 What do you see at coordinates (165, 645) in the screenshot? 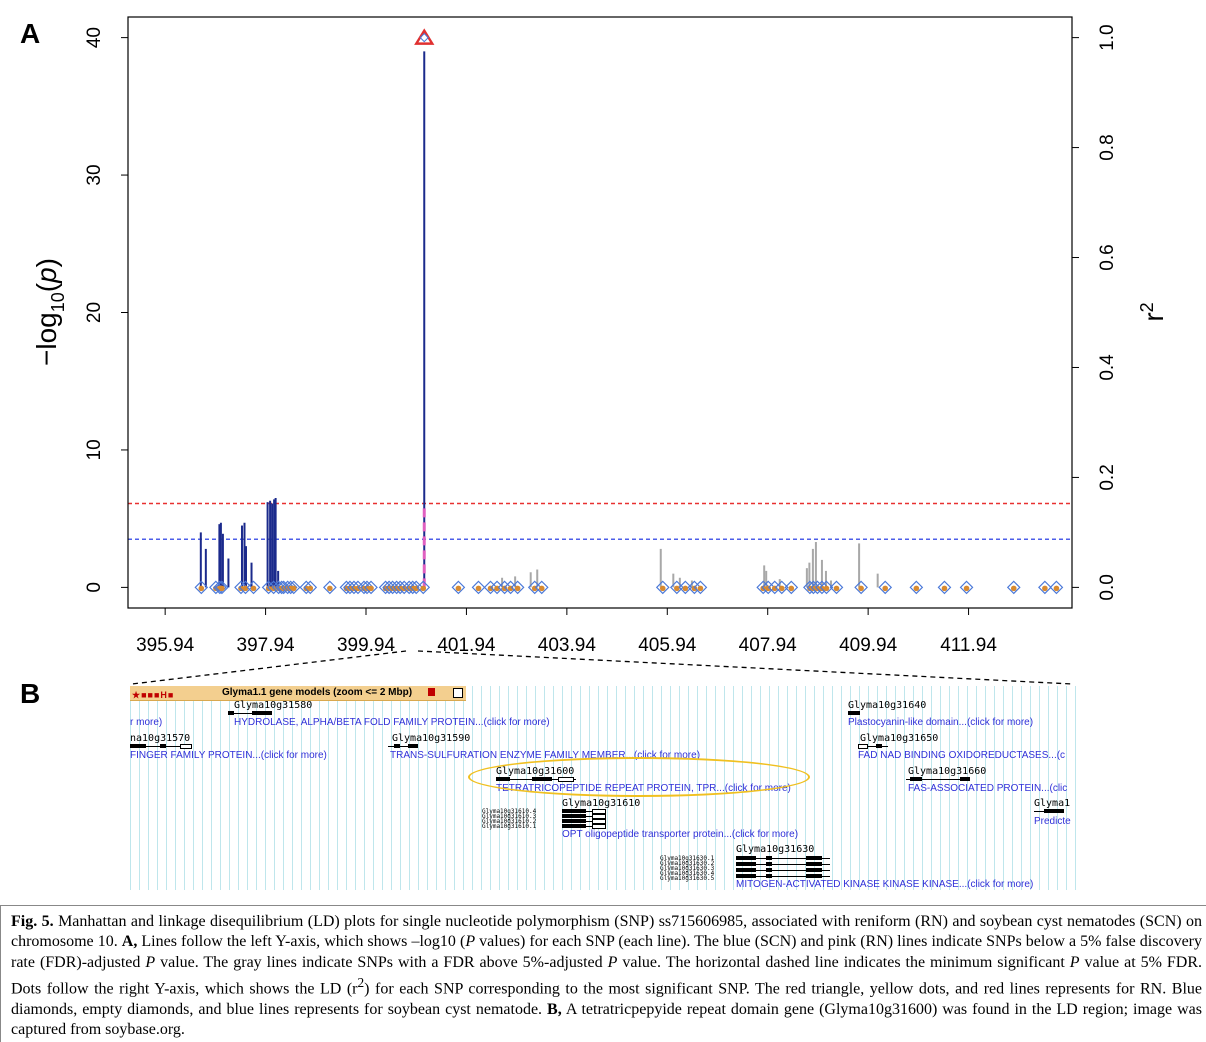
I see `x-tick-label-0: 395.94` at bounding box center [165, 645].